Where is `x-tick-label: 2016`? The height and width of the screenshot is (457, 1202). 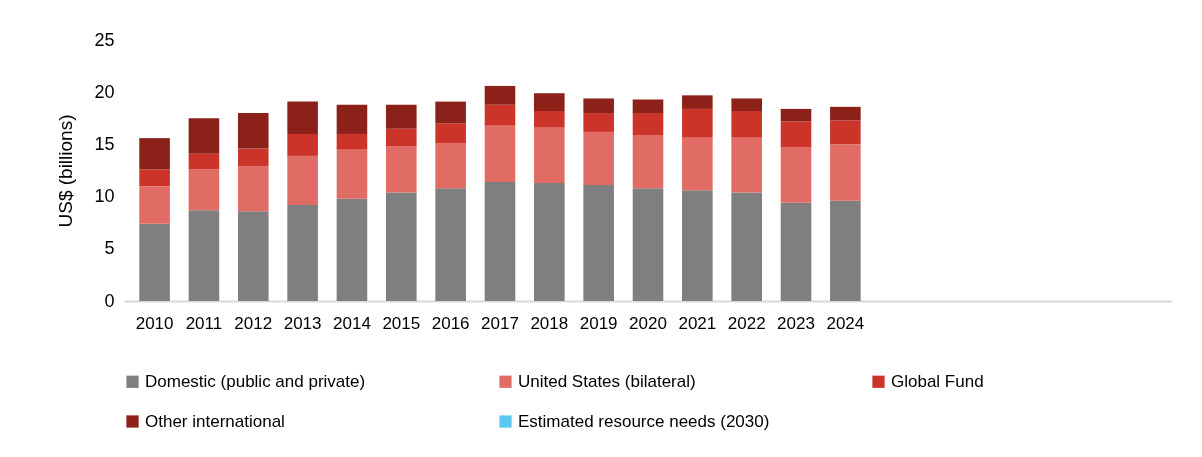
x-tick-label: 2016 is located at coordinates (450, 323).